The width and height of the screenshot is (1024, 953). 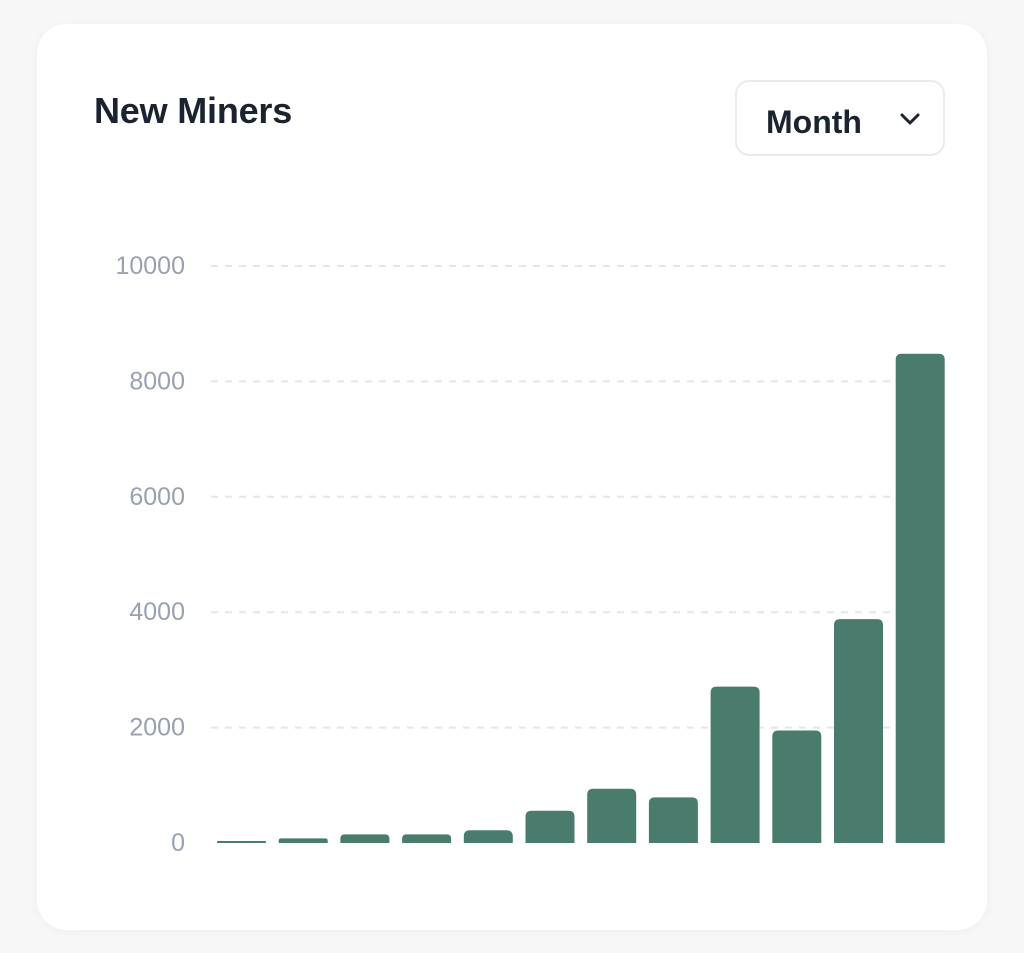 What do you see at coordinates (157, 381) in the screenshot?
I see `y-tick-label: 8000` at bounding box center [157, 381].